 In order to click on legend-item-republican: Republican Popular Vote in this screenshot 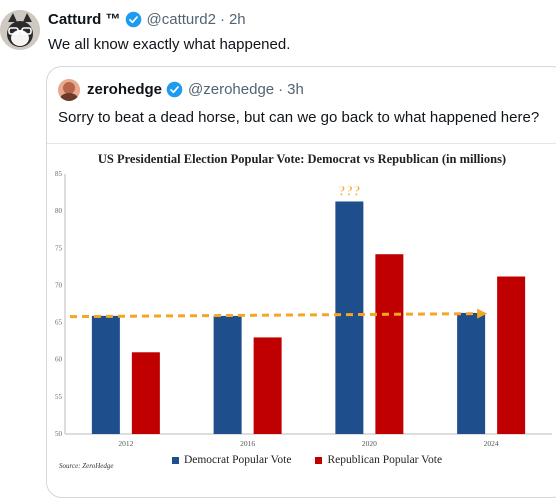, I will do `click(378, 460)`.